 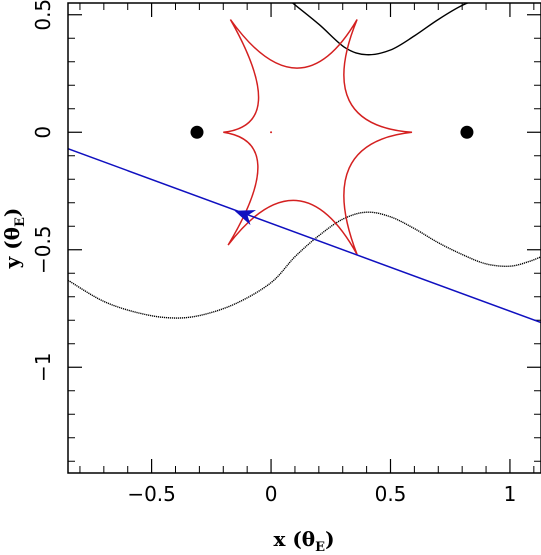 I want to click on y-tick-label: −0.5, so click(x=43, y=249).